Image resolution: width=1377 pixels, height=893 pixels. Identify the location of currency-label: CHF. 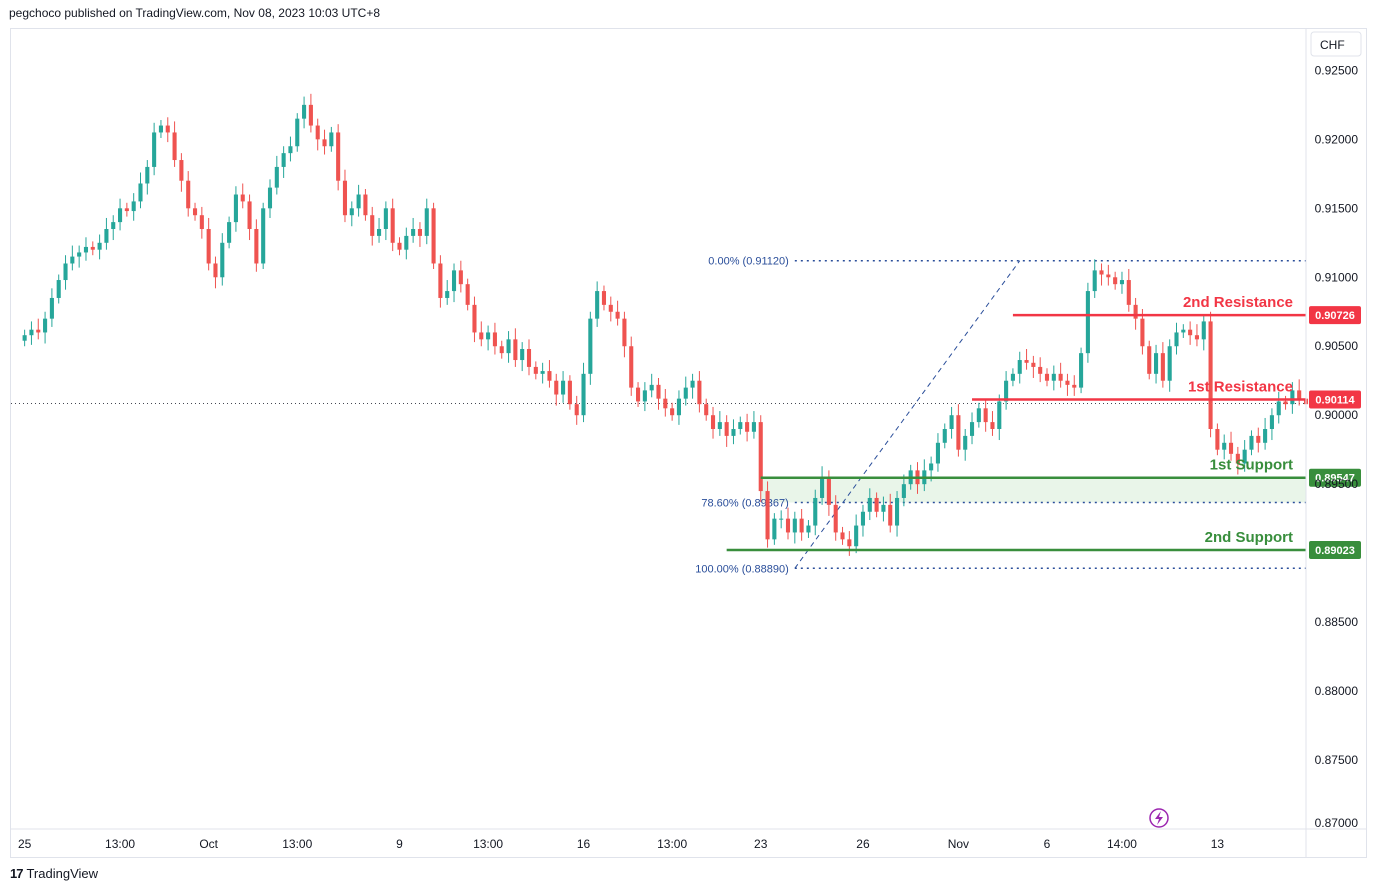
(1332, 45).